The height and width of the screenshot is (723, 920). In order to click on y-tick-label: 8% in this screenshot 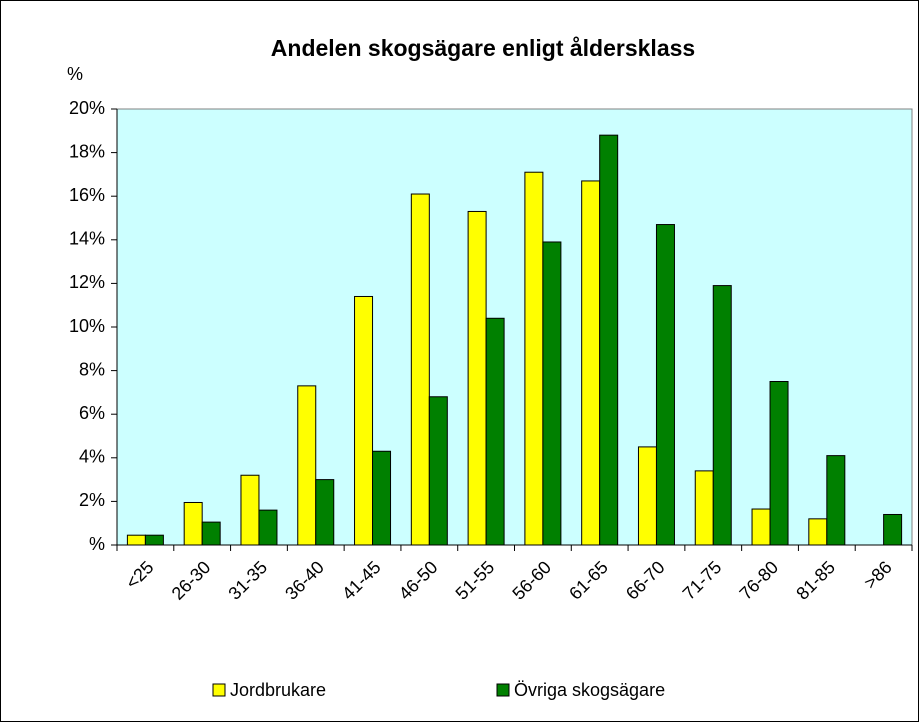, I will do `click(92, 369)`.